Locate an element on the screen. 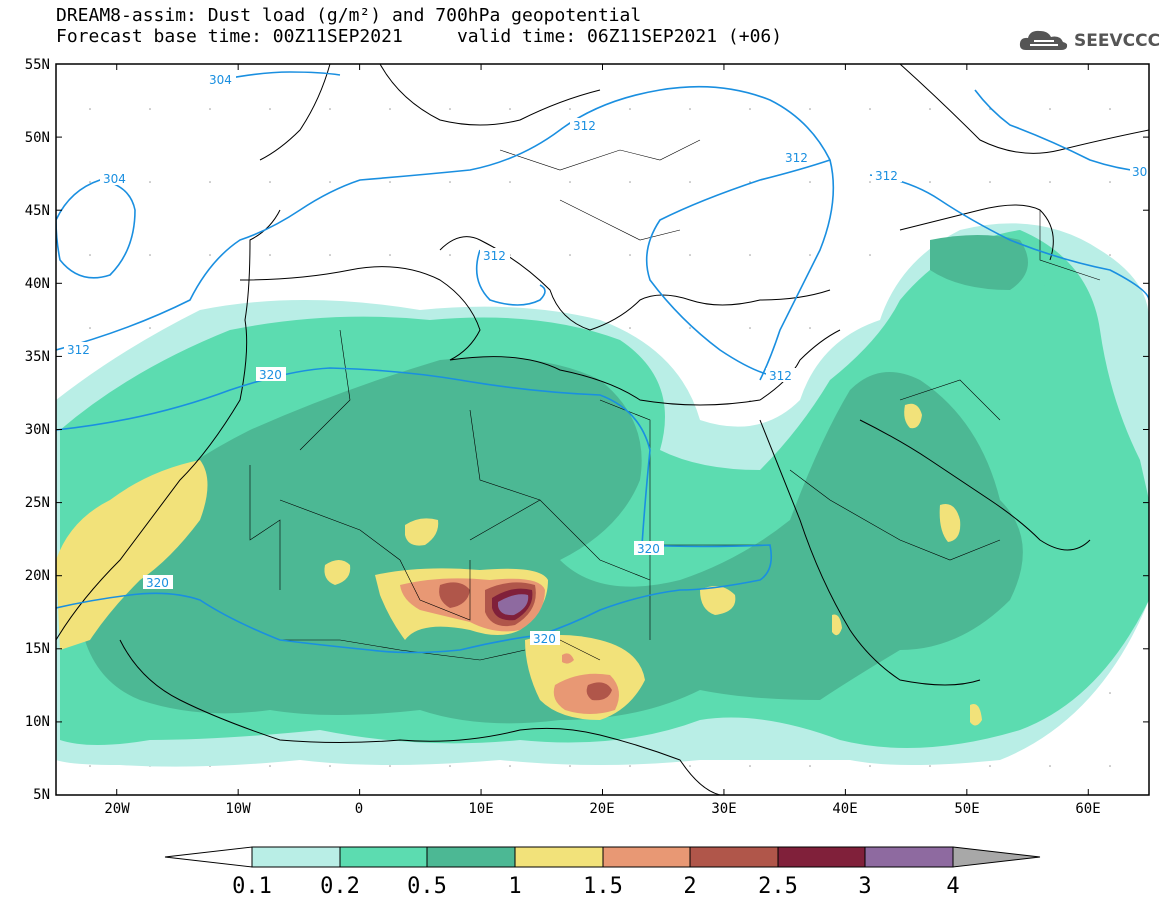  contour-label-312-f: 312 is located at coordinates (780, 376).